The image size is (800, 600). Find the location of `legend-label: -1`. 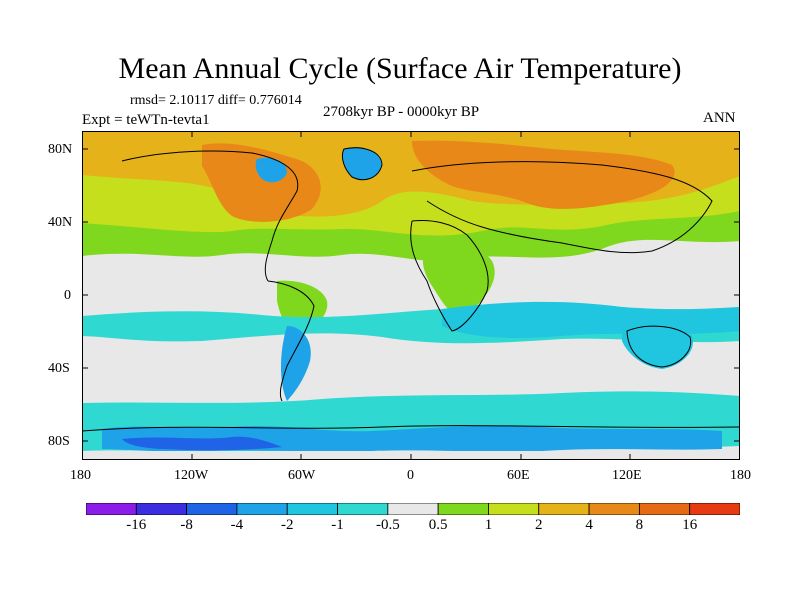

legend-label: -1 is located at coordinates (337, 525).